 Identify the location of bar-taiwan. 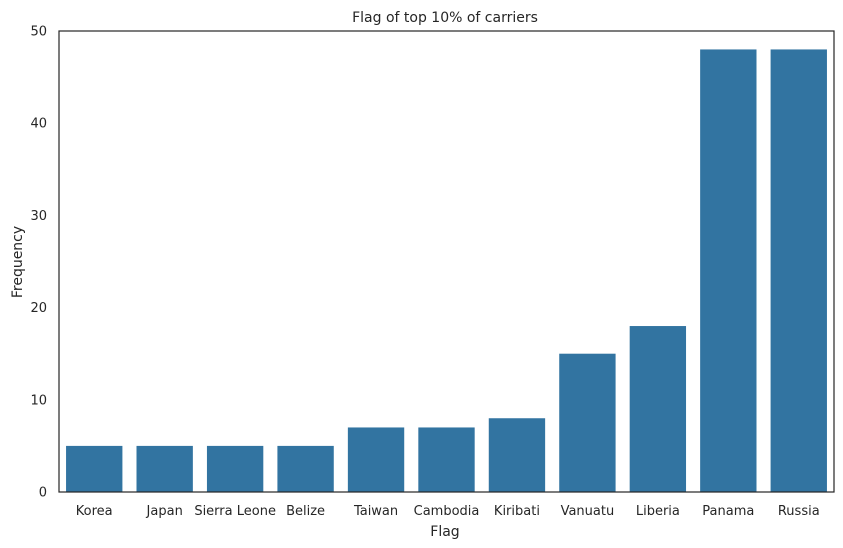
(376, 459).